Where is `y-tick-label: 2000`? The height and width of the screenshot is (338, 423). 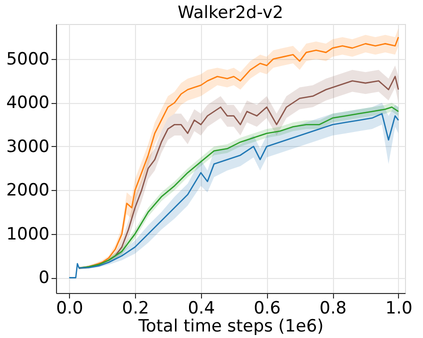 y-tick-label: 2000 is located at coordinates (28, 190).